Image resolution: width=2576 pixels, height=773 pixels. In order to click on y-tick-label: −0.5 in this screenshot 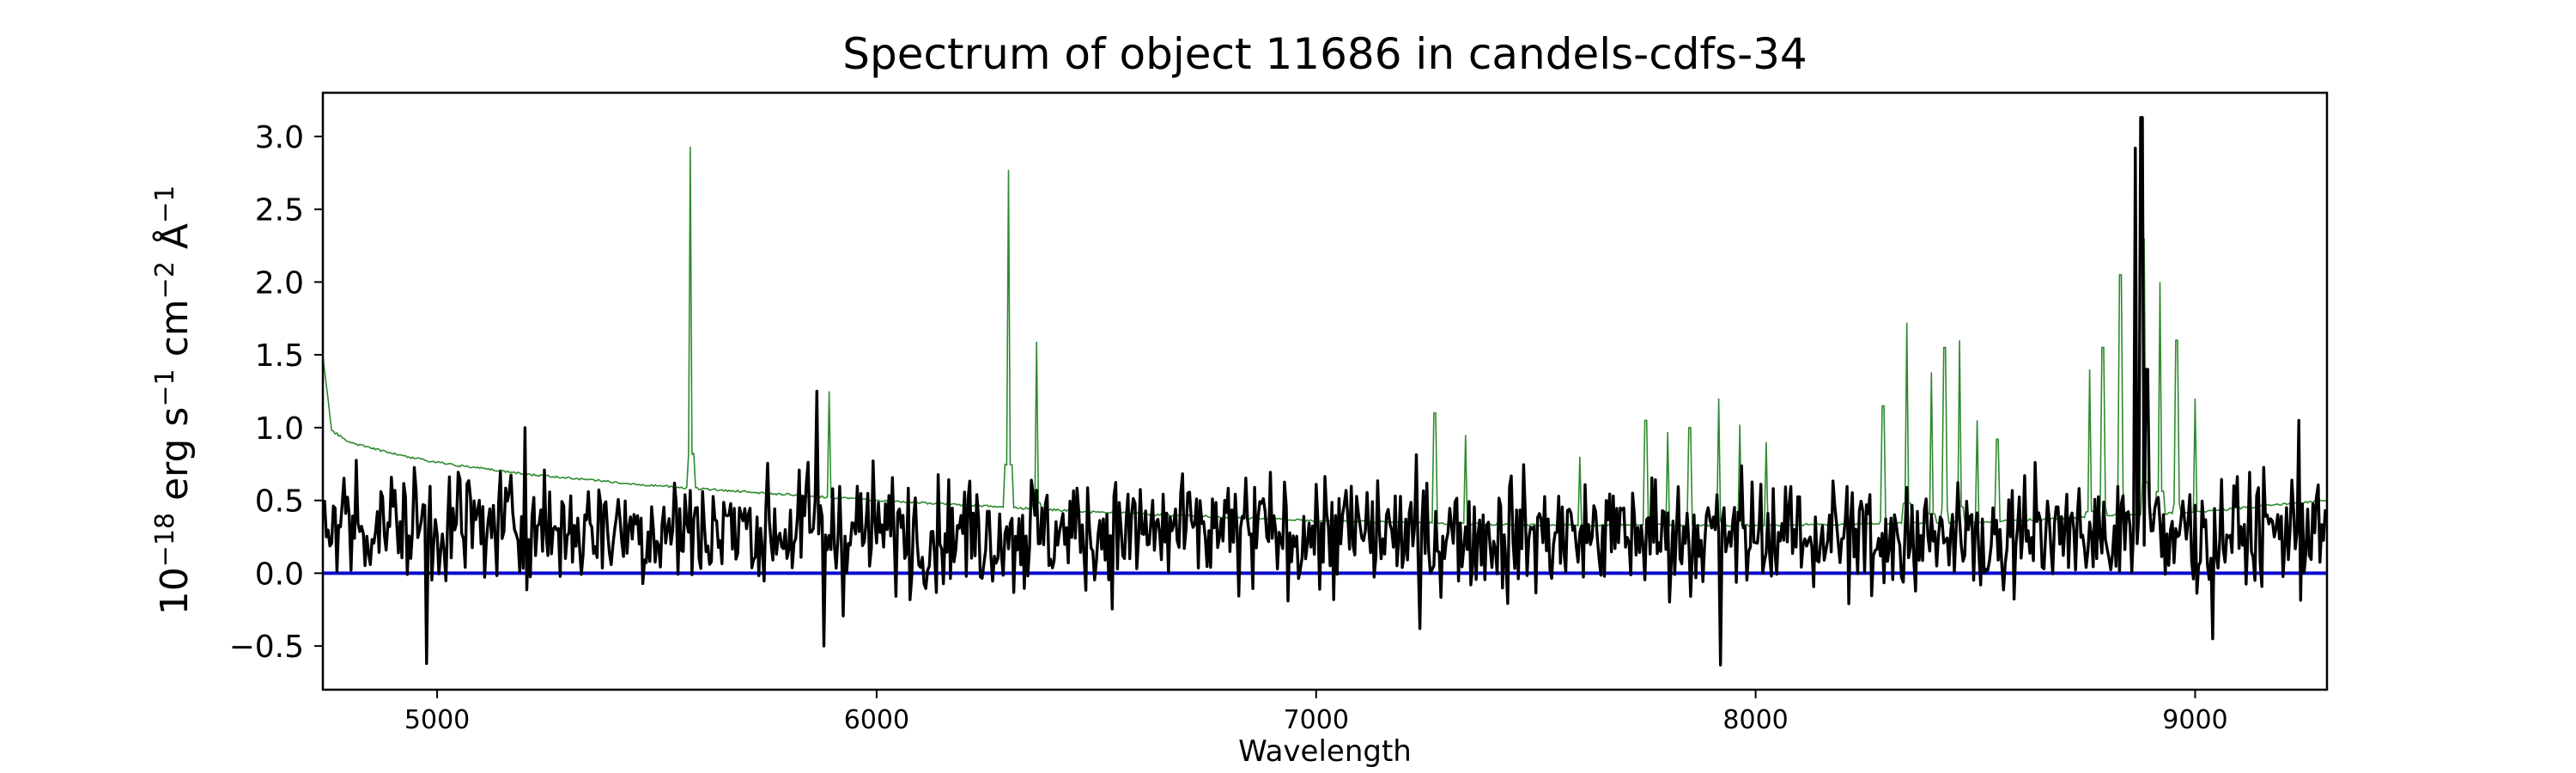, I will do `click(266, 647)`.